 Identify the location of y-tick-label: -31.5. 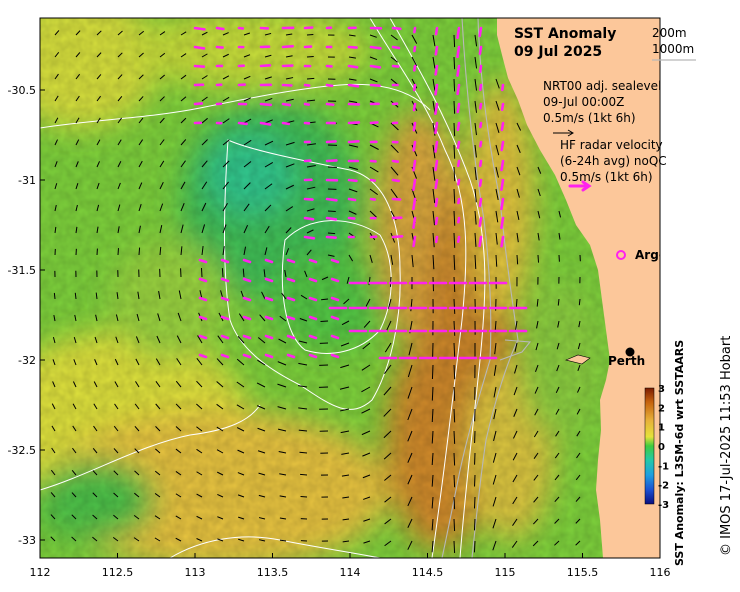
(22, 270).